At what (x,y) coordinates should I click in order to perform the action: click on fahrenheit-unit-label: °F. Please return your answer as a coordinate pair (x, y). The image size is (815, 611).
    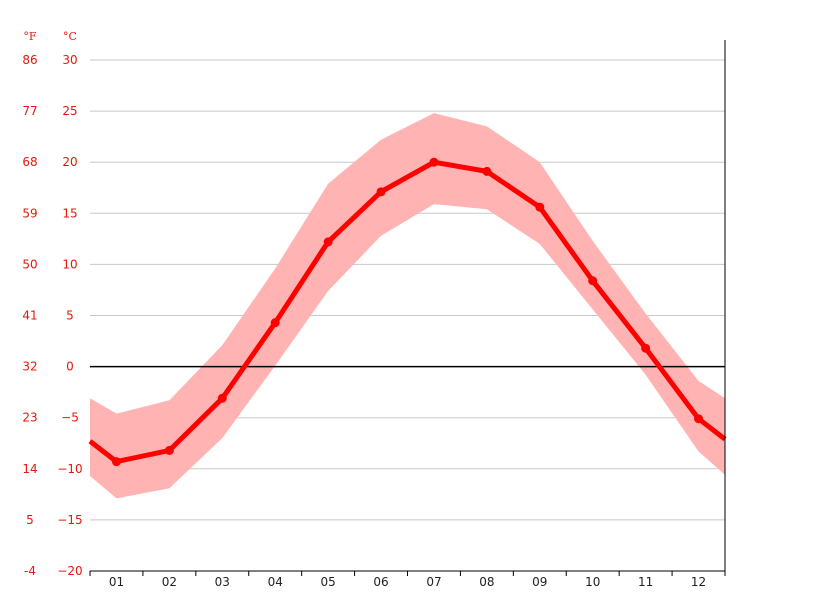
    Looking at the image, I should click on (30, 36).